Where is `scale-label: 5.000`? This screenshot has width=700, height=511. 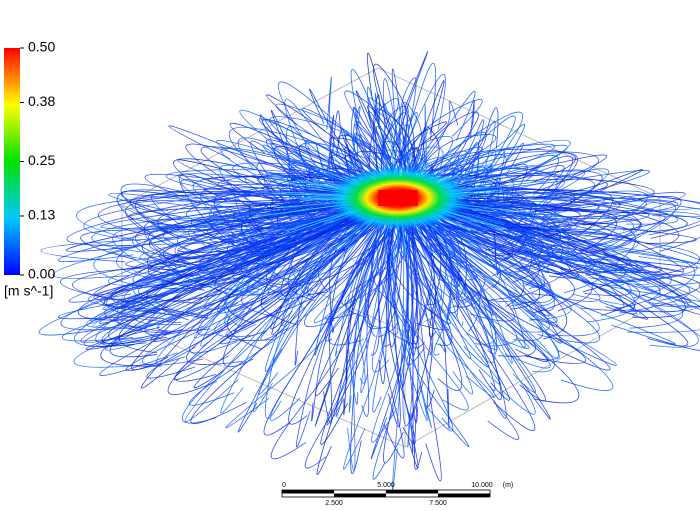
scale-label: 5.000 is located at coordinates (386, 485).